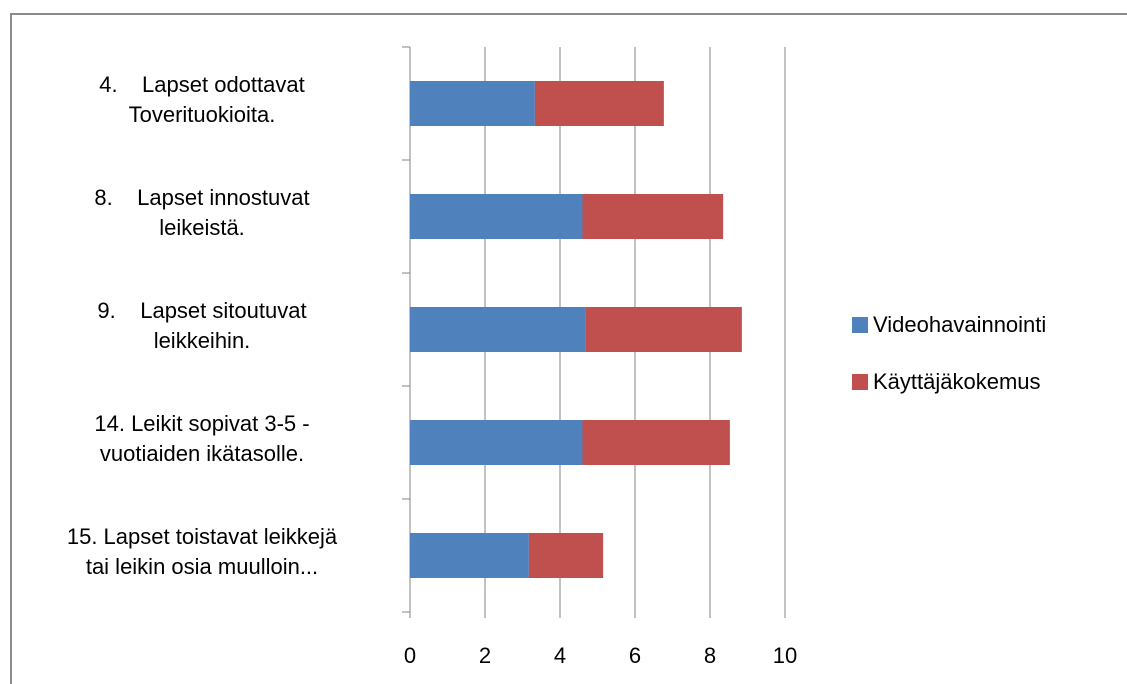 This screenshot has width=1127, height=684. What do you see at coordinates (560, 655) in the screenshot?
I see `x-tick-label: 4` at bounding box center [560, 655].